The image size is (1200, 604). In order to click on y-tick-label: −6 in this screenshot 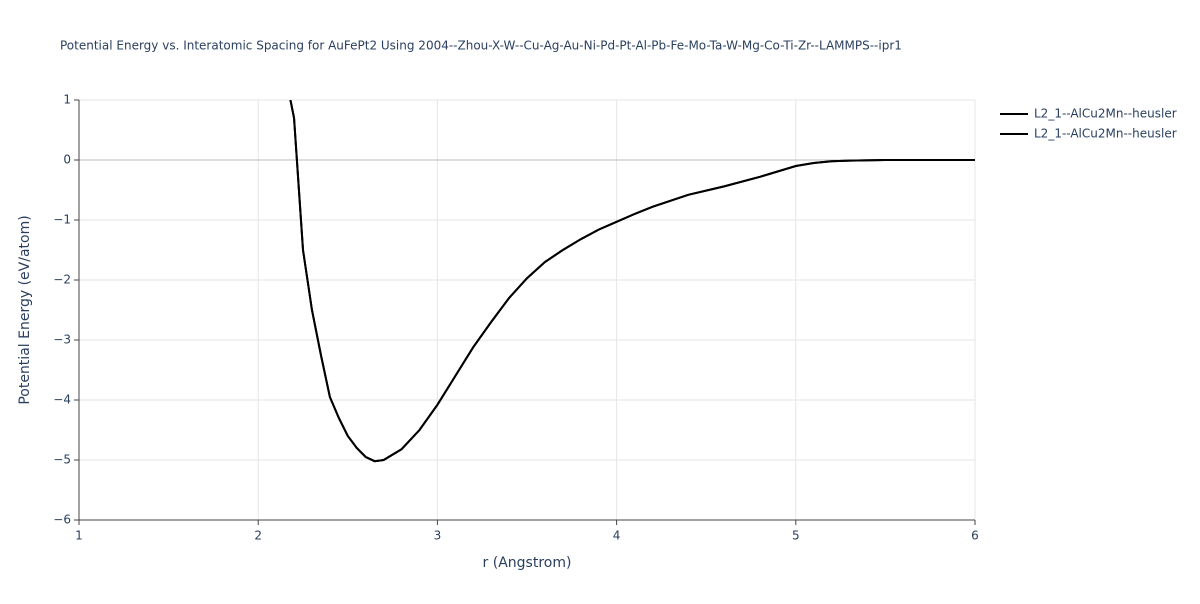, I will do `click(62, 520)`.